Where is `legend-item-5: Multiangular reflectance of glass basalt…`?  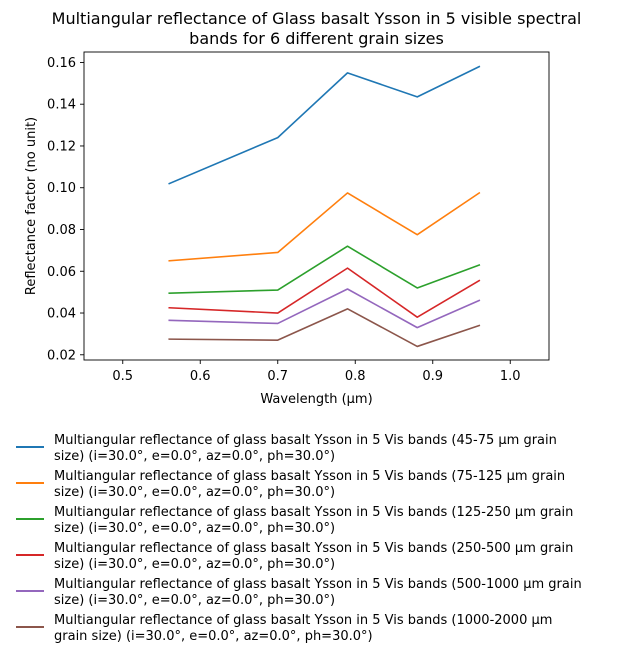
legend-item-5: Multiangular reflectance of glass basalt… is located at coordinates (320, 594).